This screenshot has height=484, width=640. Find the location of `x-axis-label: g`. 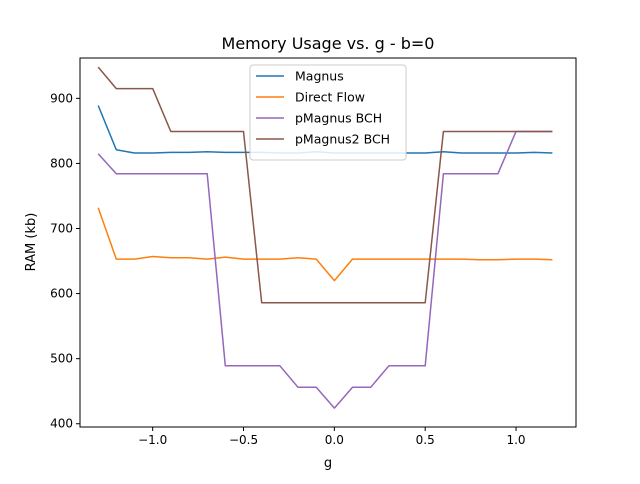

x-axis-label: g is located at coordinates (328, 463).